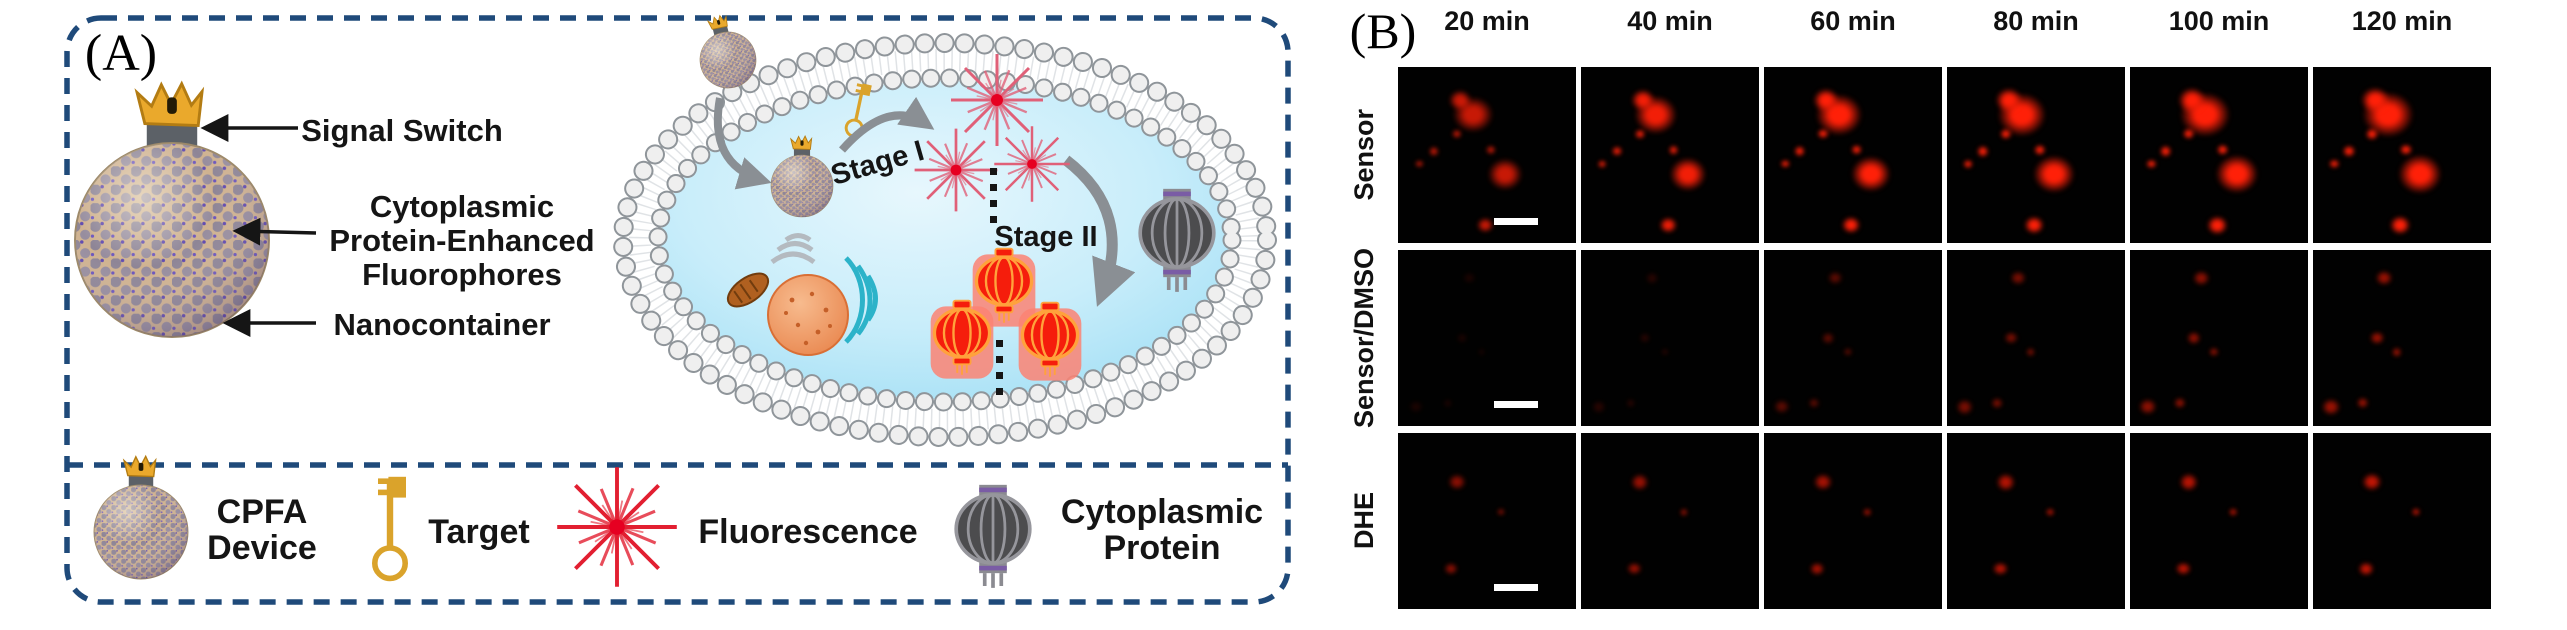  Describe the element at coordinates (617, 527) in the screenshot. I see `legend-firework-icon` at that location.